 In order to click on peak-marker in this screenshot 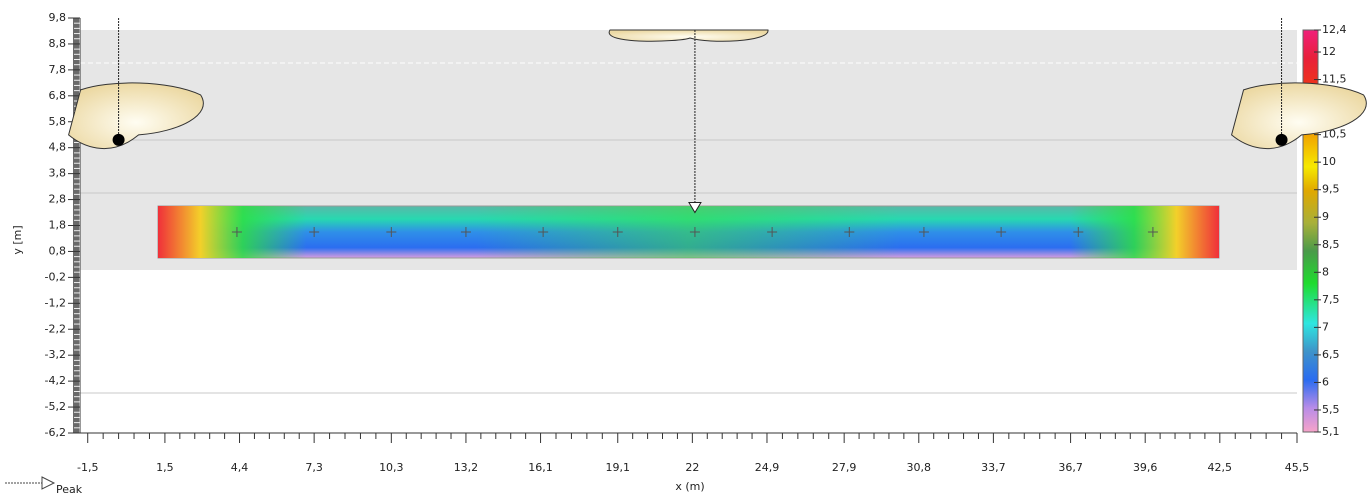, I will do `click(695, 208)`.